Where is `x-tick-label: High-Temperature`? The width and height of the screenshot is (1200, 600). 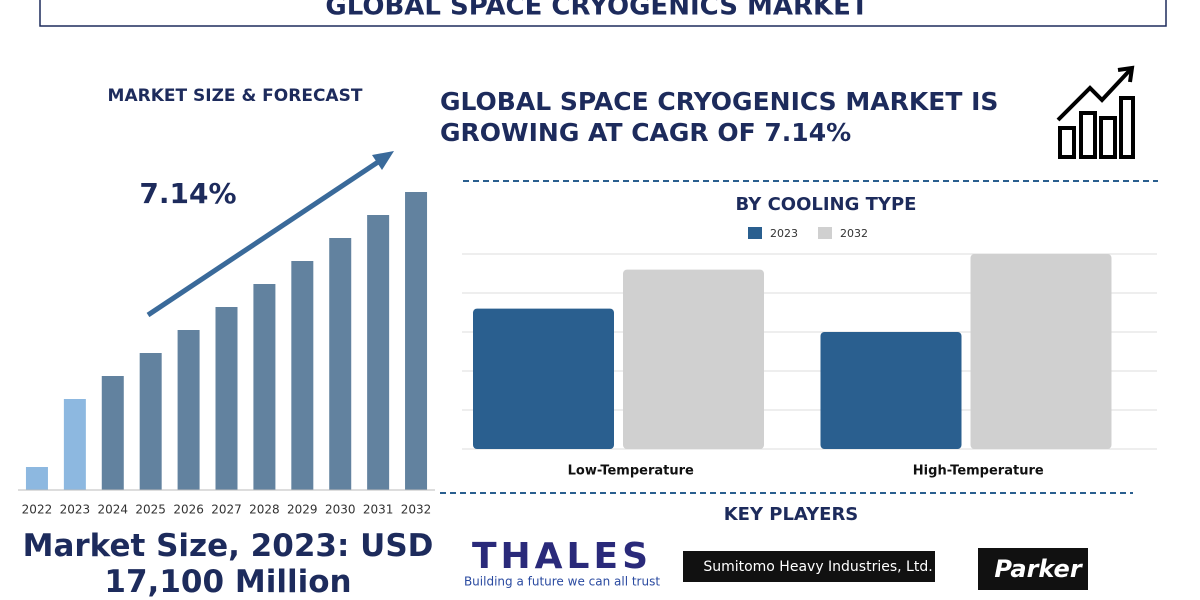 x-tick-label: High-Temperature is located at coordinates (978, 471).